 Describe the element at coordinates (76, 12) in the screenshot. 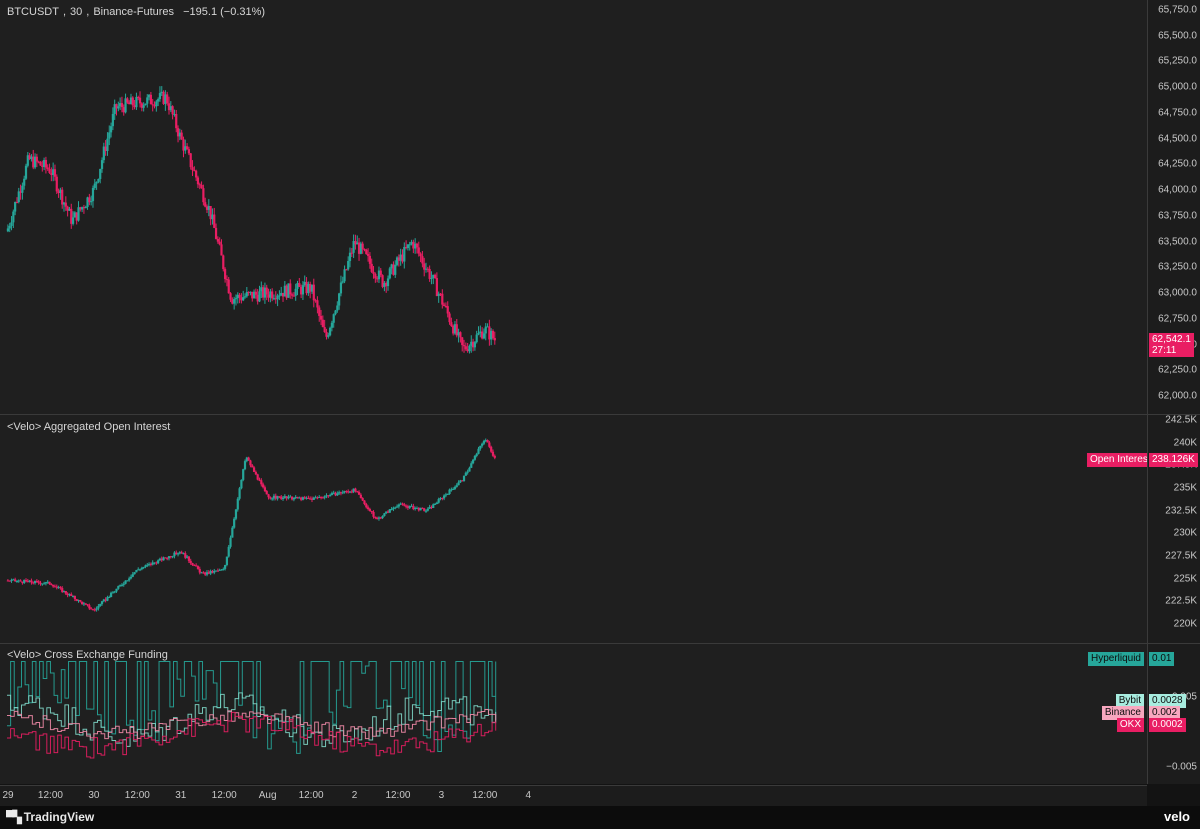

I see `interval-value: 30` at that location.